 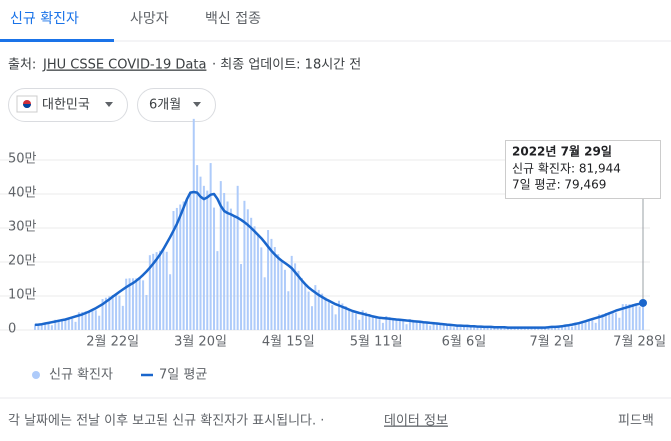 I want to click on y-tick-label: 0, so click(x=12, y=329).